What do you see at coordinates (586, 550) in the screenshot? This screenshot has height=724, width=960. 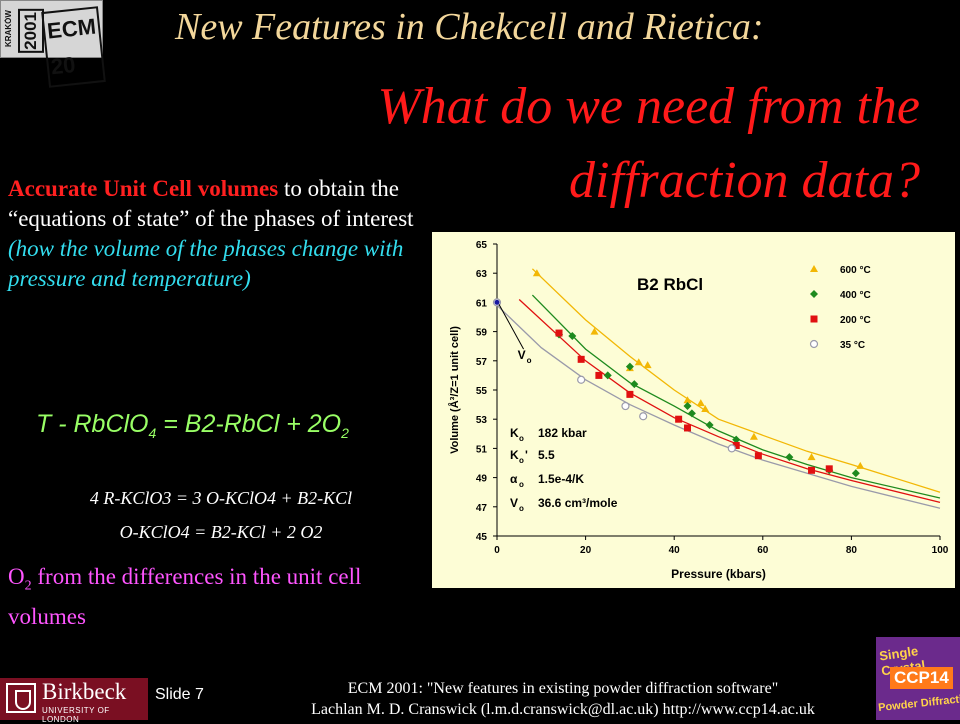 I see `x-tick-label: 20` at bounding box center [586, 550].